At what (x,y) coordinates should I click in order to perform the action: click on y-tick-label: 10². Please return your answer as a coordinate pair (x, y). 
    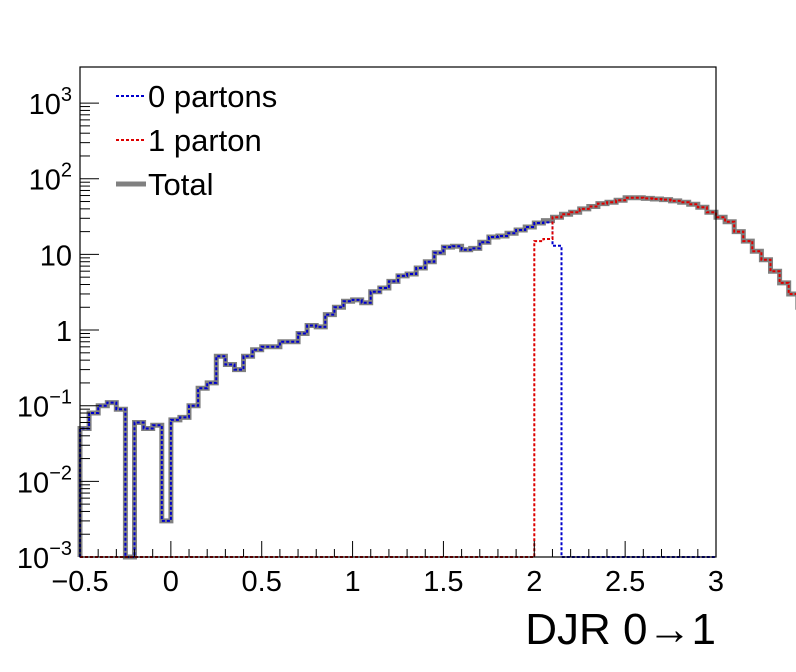
    Looking at the image, I should click on (50, 178).